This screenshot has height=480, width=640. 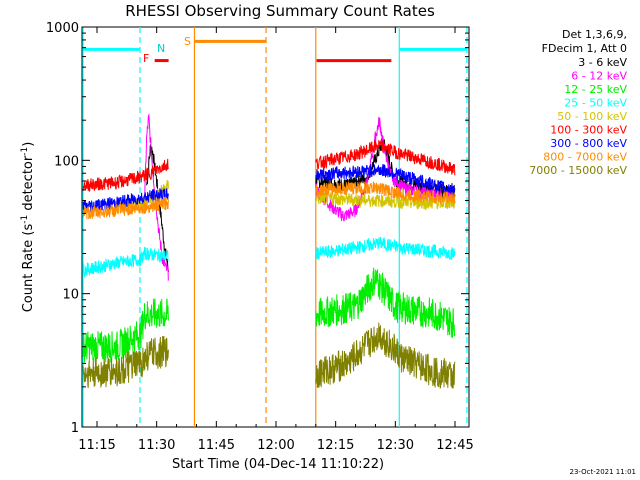 What do you see at coordinates (25, 151) in the screenshot?
I see `y-axis-label-sup2: -1` at bounding box center [25, 151].